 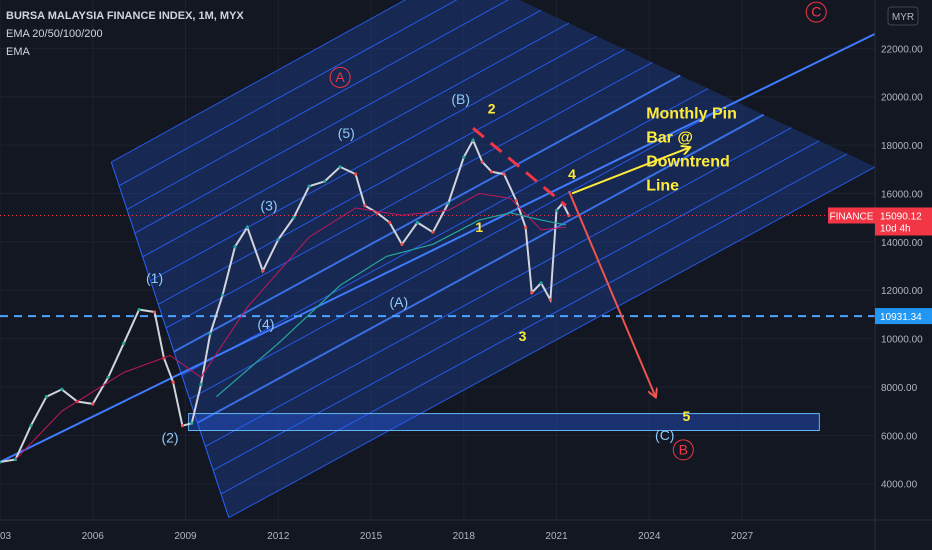 I want to click on annotation-line: Monthly Pin, so click(x=691, y=114).